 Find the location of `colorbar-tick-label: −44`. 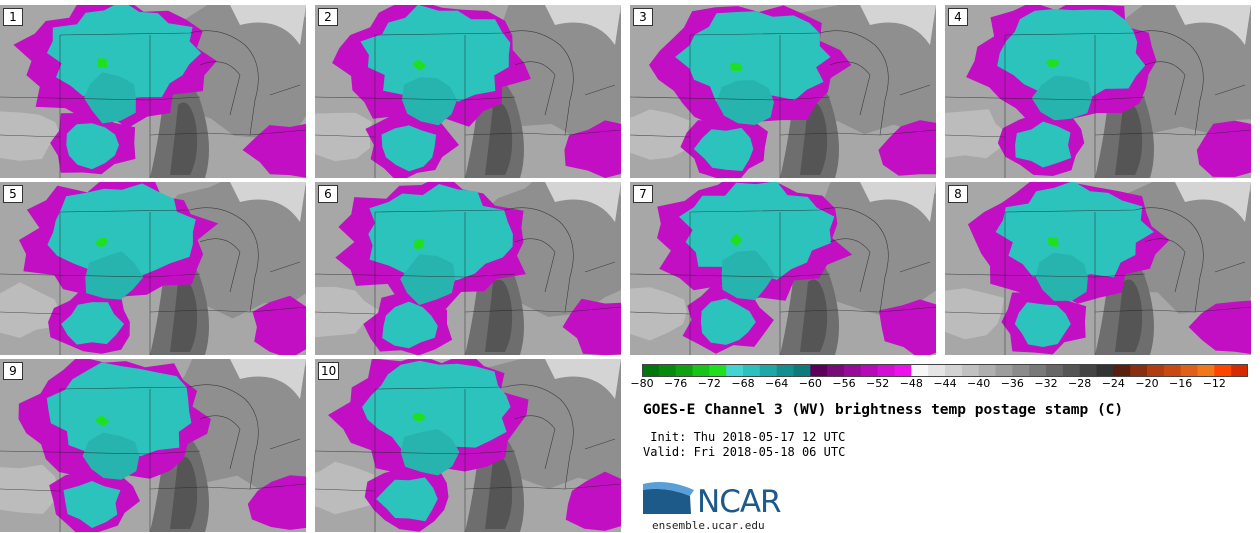

colorbar-tick-label: −44 is located at coordinates (945, 383).